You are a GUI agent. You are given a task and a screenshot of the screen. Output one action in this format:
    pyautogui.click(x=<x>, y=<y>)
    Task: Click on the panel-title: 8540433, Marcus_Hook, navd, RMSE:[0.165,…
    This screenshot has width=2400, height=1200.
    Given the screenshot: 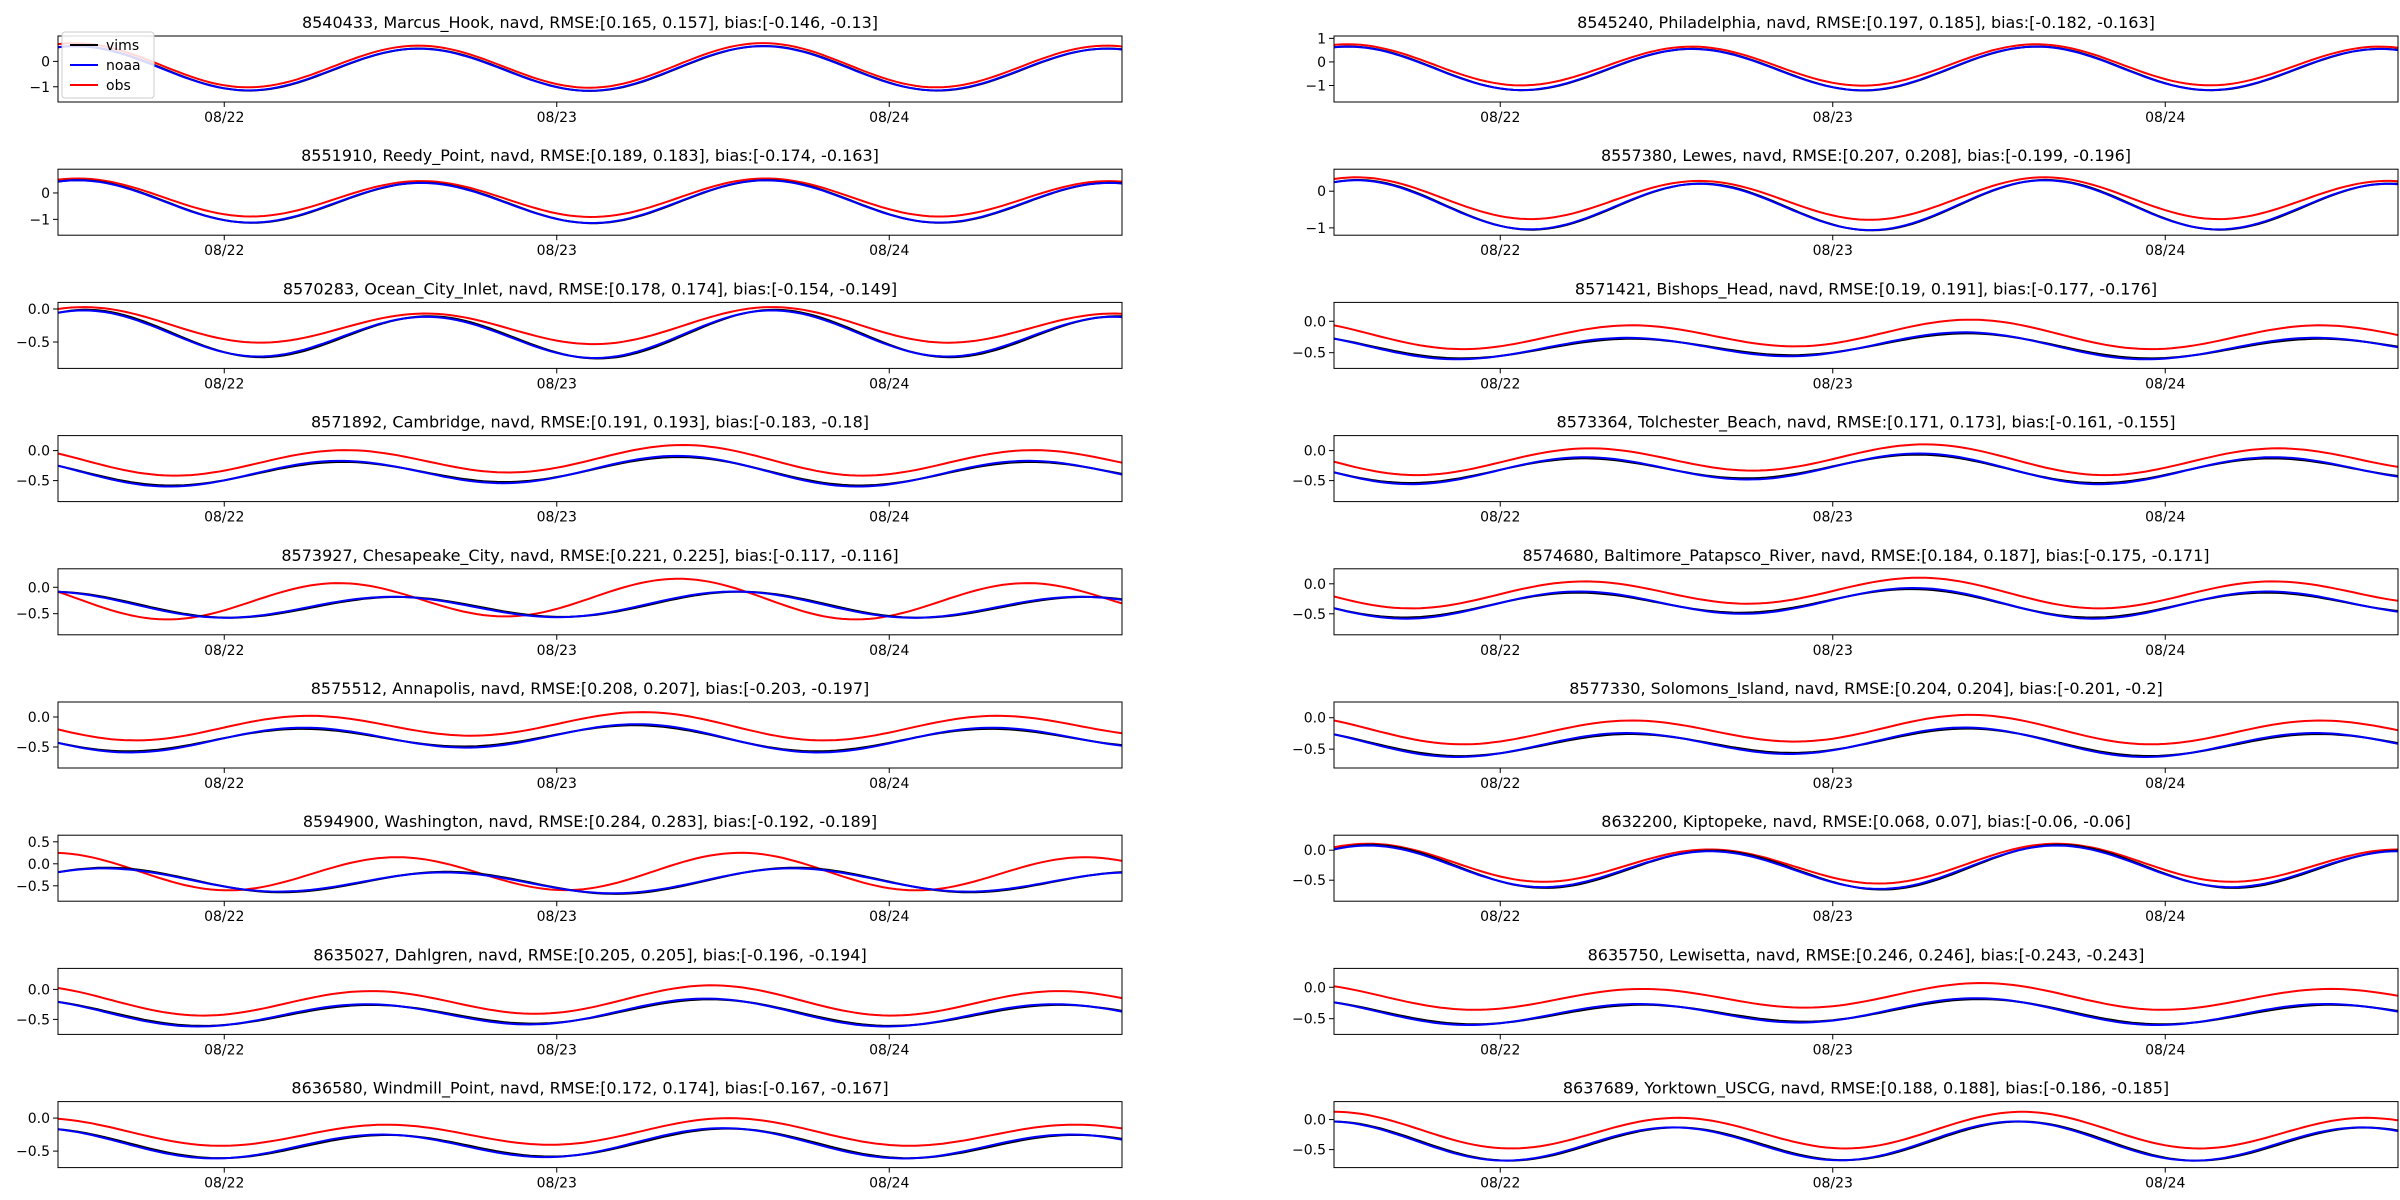 What is the action you would take?
    pyautogui.click(x=590, y=23)
    